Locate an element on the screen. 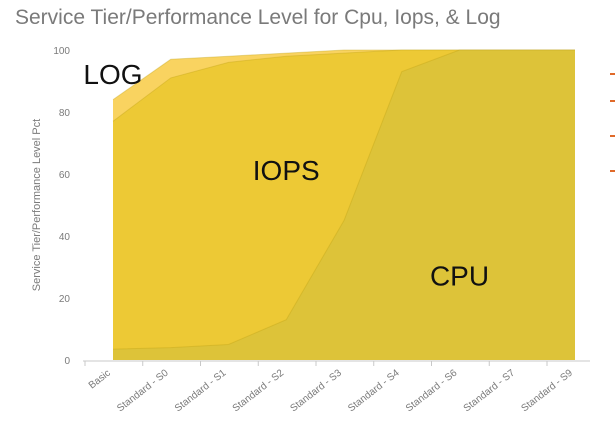  x-tick-label: Standard - S4 is located at coordinates (374, 390).